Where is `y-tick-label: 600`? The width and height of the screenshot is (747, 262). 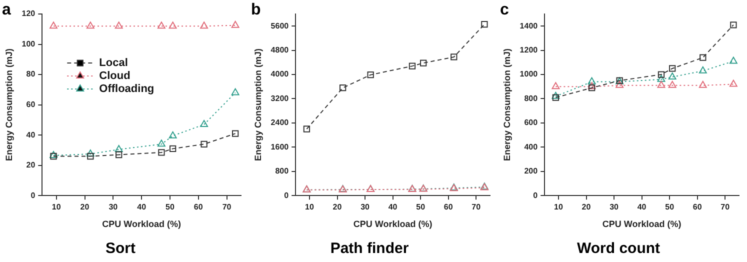 y-tick-label: 600 is located at coordinates (531, 123).